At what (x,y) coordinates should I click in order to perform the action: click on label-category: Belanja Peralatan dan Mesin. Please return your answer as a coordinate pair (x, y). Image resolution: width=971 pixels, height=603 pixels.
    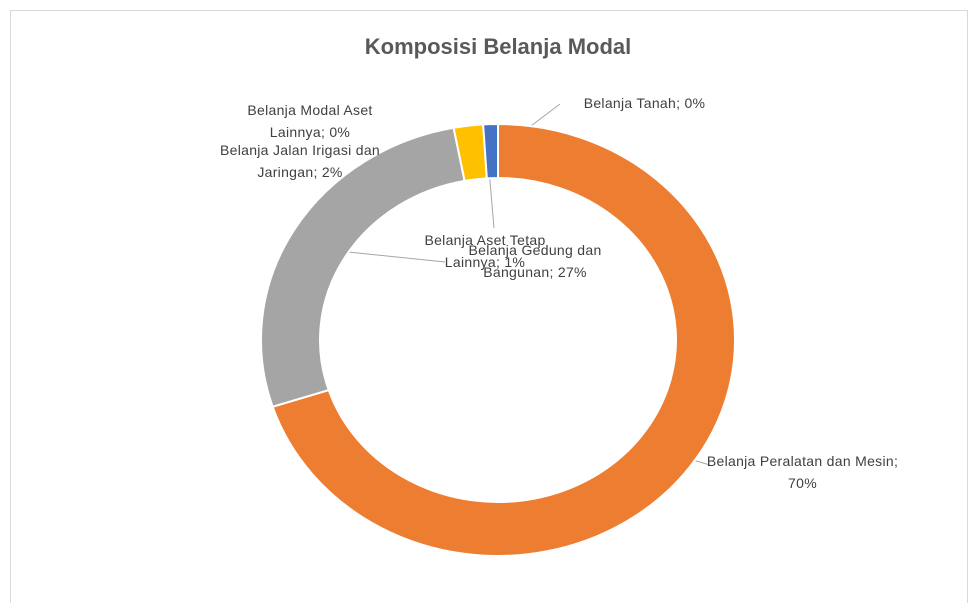
    Looking at the image, I should click on (800, 461).